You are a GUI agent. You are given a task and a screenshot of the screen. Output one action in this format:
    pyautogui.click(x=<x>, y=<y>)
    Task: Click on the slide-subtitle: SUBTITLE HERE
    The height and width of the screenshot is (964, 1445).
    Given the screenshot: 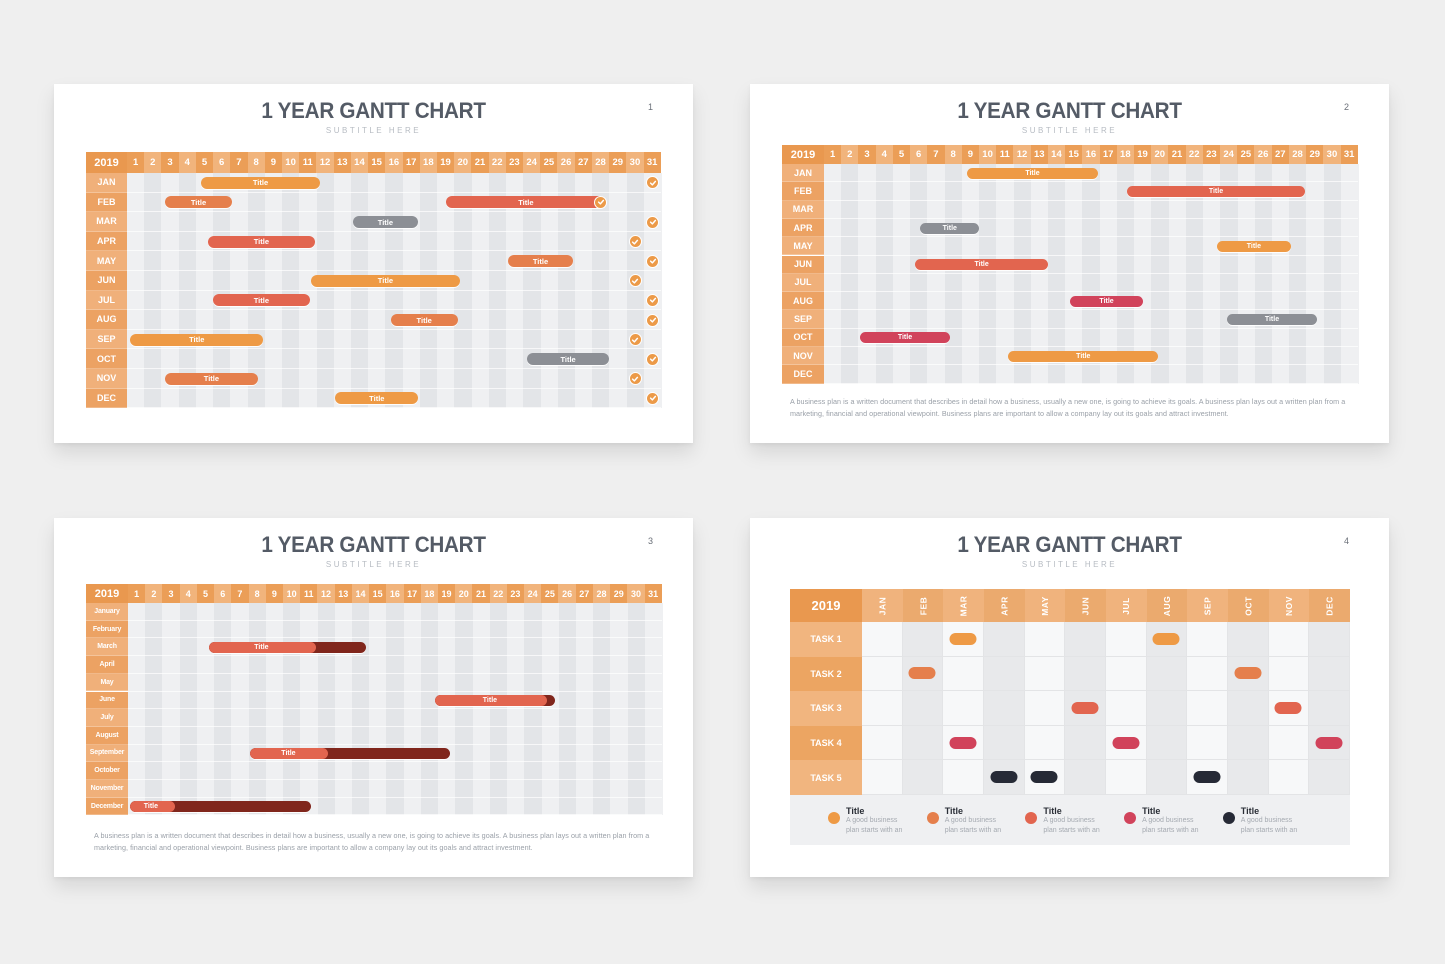 What is the action you would take?
    pyautogui.click(x=373, y=130)
    